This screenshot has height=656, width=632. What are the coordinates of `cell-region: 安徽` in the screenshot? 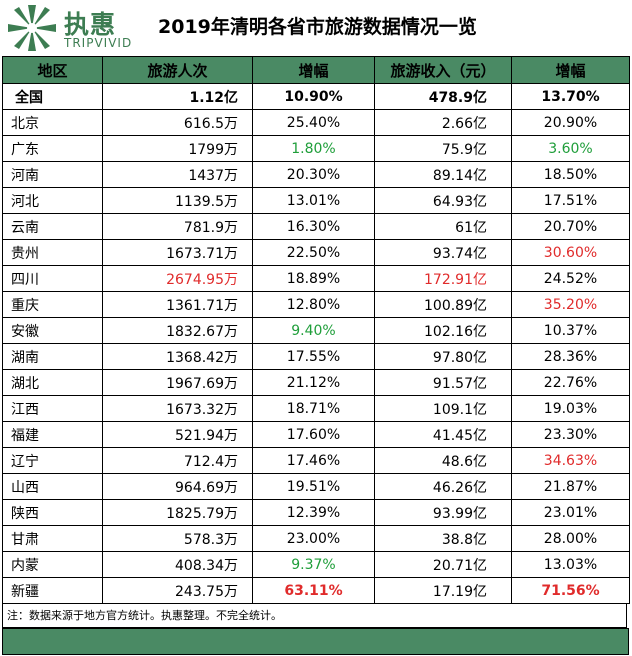 It's located at (52, 330).